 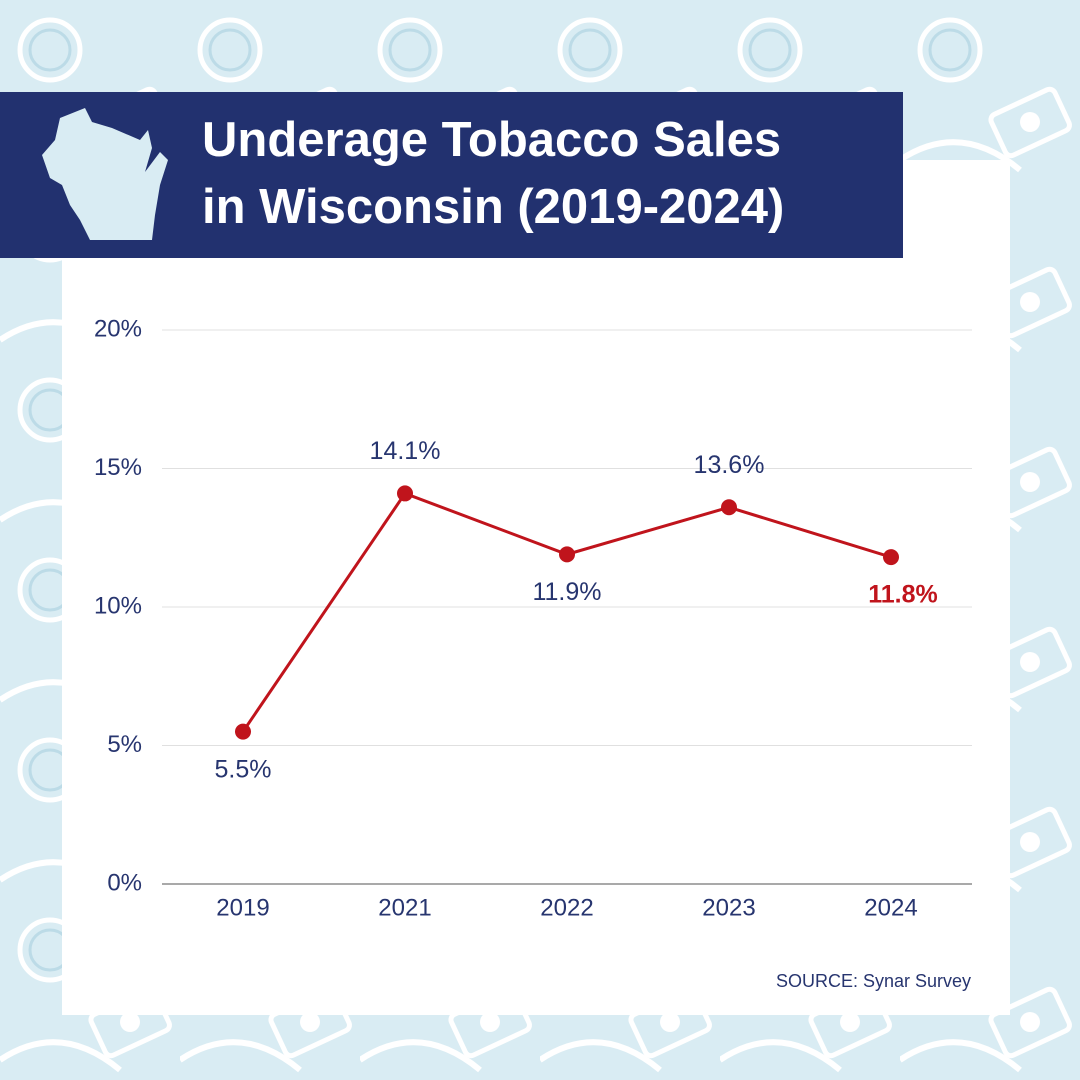 What do you see at coordinates (890, 907) in the screenshot?
I see `x-tick-label: 2024` at bounding box center [890, 907].